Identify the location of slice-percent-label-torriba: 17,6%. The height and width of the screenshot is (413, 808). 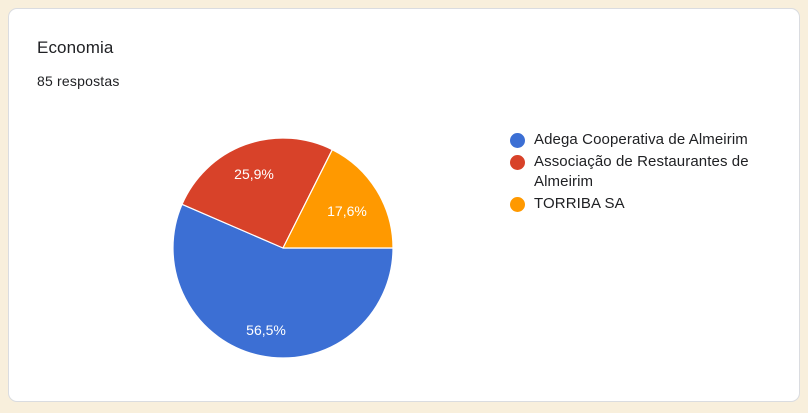
(347, 211).